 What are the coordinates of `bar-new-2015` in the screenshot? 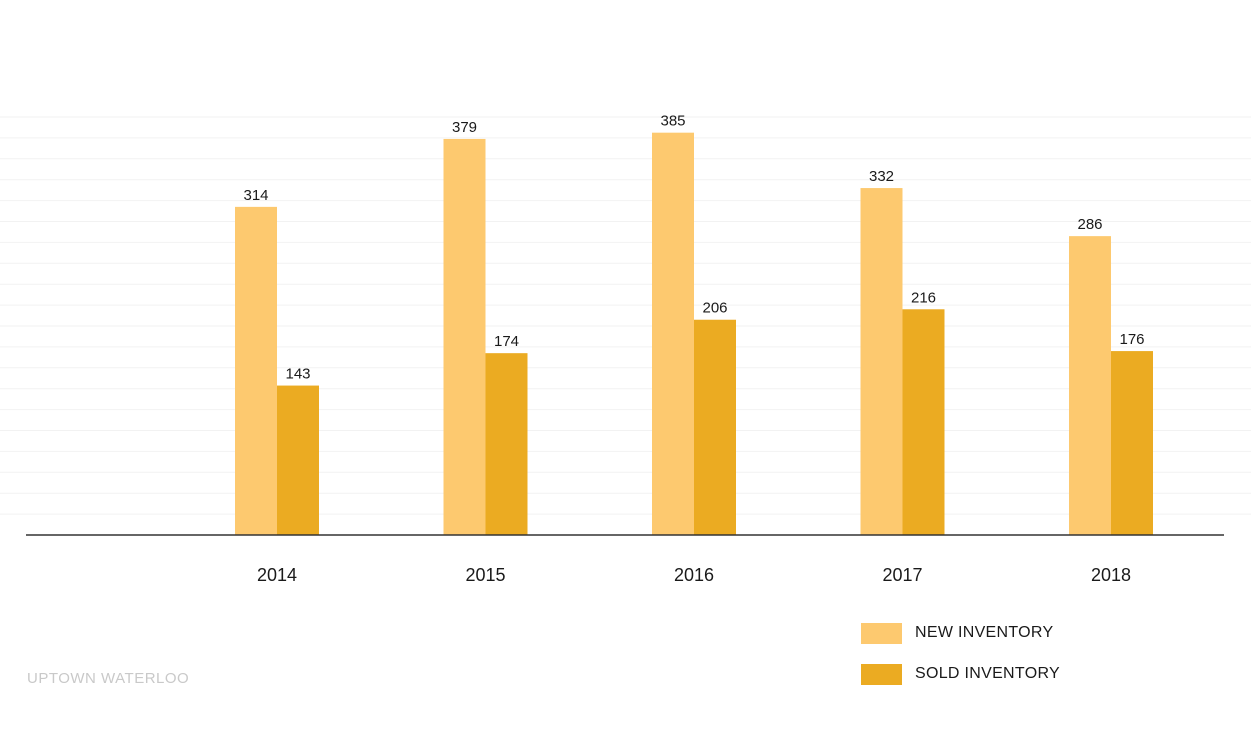 It's located at (464, 336).